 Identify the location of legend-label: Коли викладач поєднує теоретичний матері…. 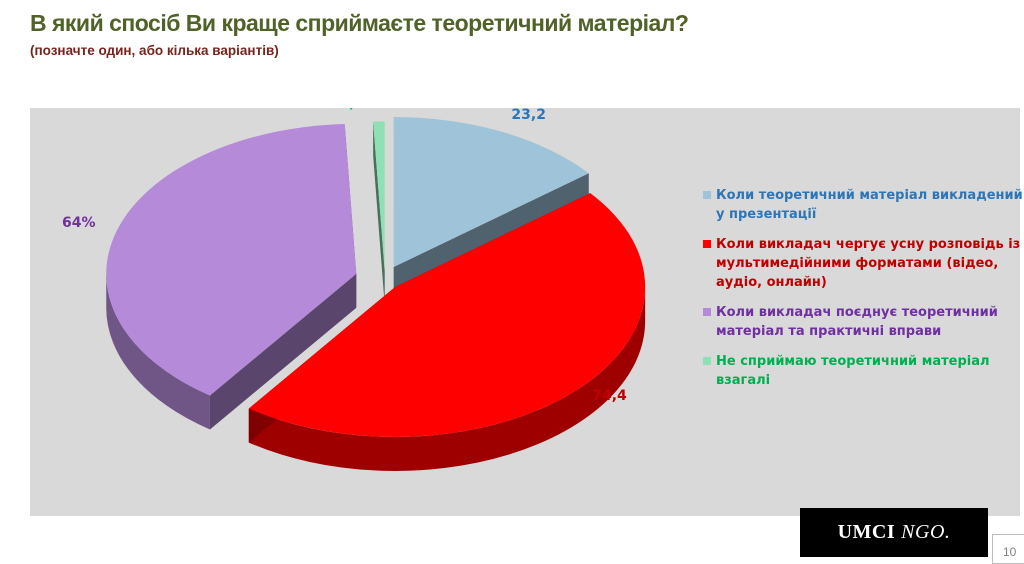
(857, 322).